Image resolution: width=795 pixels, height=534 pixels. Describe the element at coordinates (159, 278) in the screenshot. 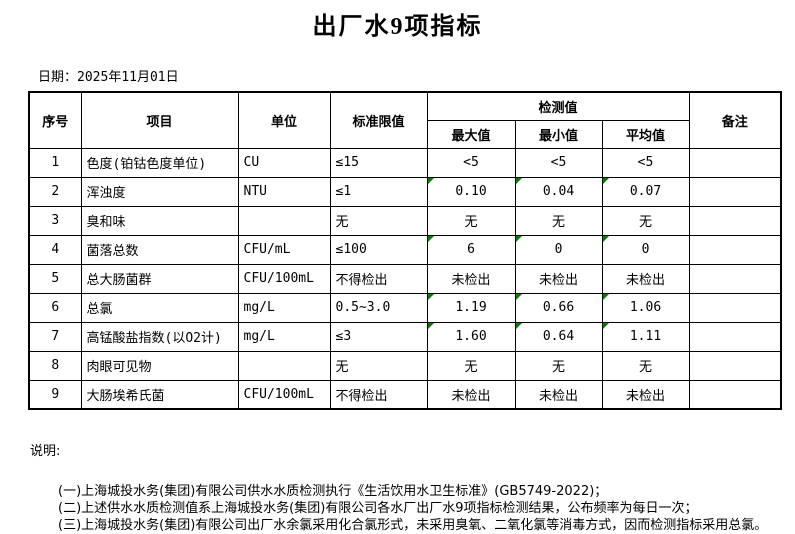

I see `cell-item: 总大肠菌群` at that location.